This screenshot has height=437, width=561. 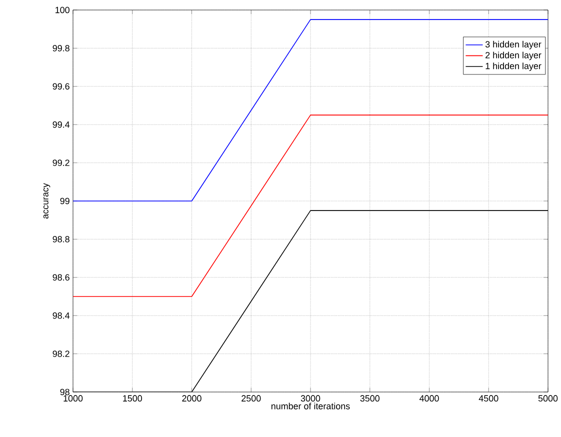 I want to click on y-tick-label: 98.4, so click(x=61, y=315).